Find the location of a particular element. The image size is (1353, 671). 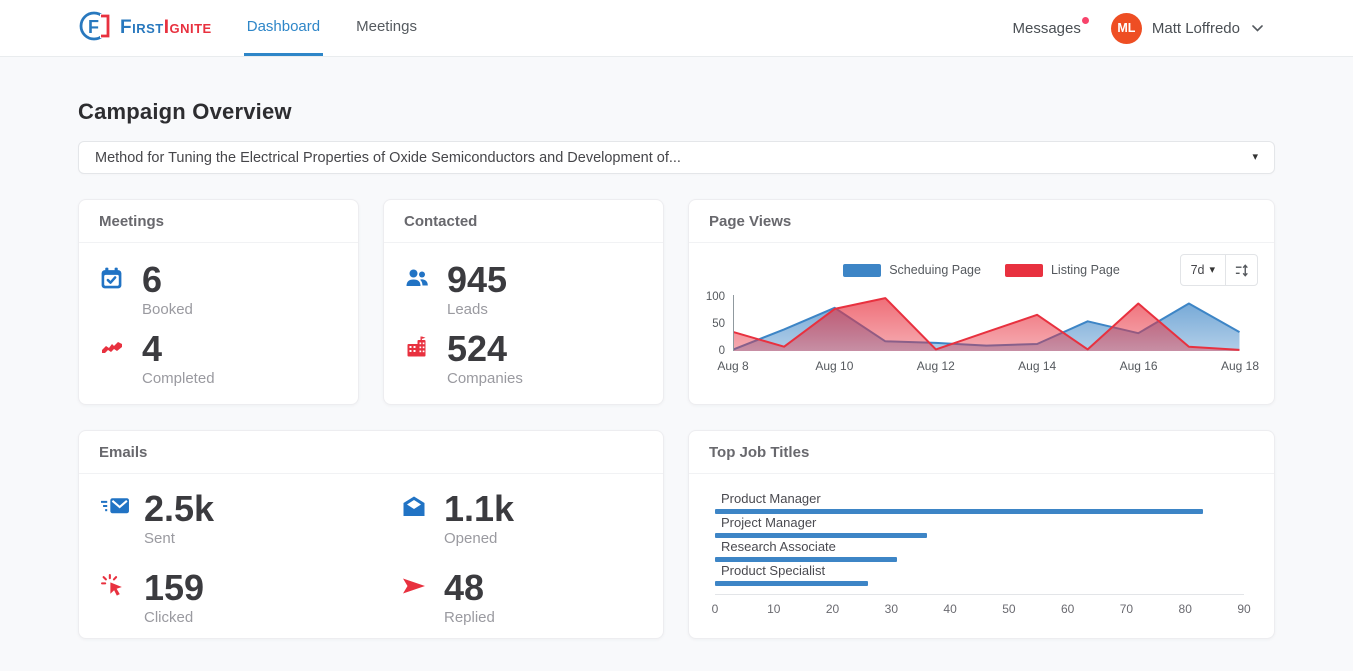

svg-text: F is located at coordinates (93, 27).